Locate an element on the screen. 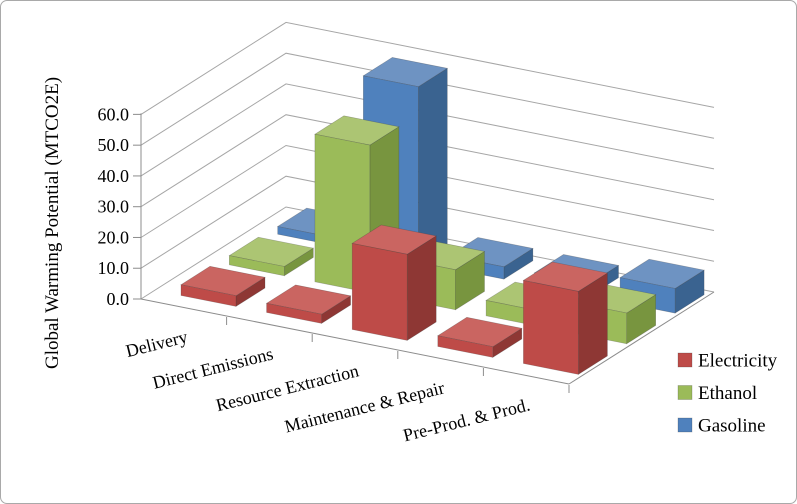 This screenshot has width=797, height=504. legend-item-electricity: Electricity is located at coordinates (727, 361).